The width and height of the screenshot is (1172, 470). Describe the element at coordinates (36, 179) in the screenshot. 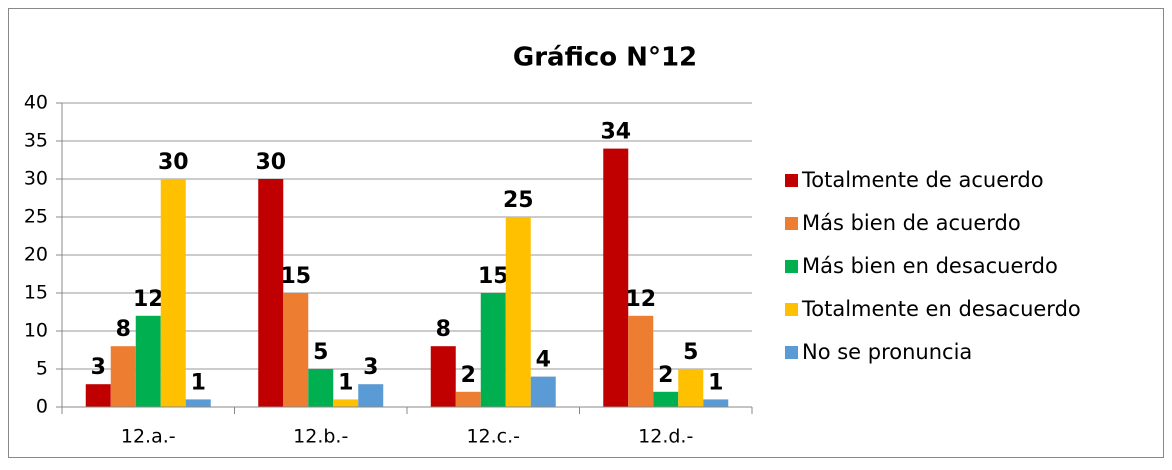

I see `y-tick-label: 30` at that location.